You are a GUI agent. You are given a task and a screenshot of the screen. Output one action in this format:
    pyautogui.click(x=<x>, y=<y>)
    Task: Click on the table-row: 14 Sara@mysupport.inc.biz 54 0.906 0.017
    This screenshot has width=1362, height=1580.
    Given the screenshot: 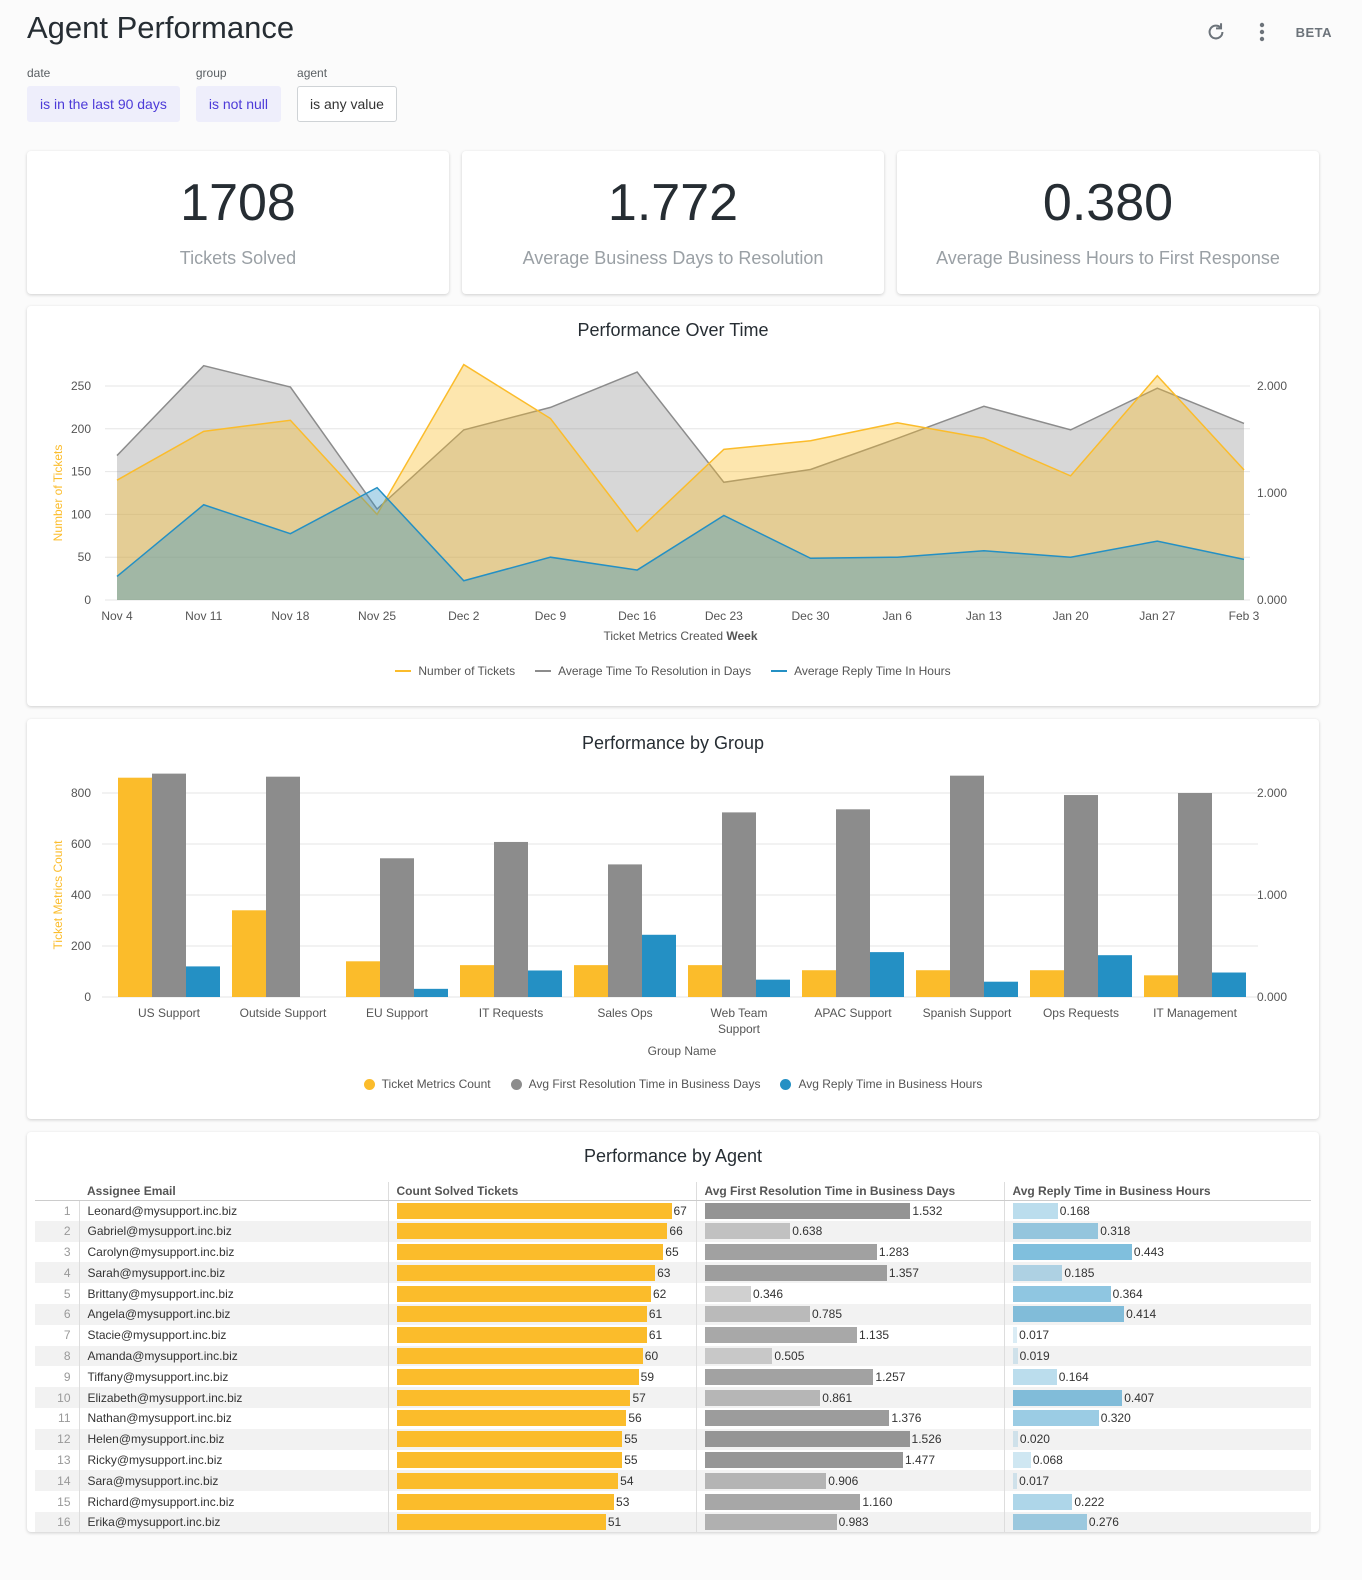 What is the action you would take?
    pyautogui.click(x=673, y=1481)
    